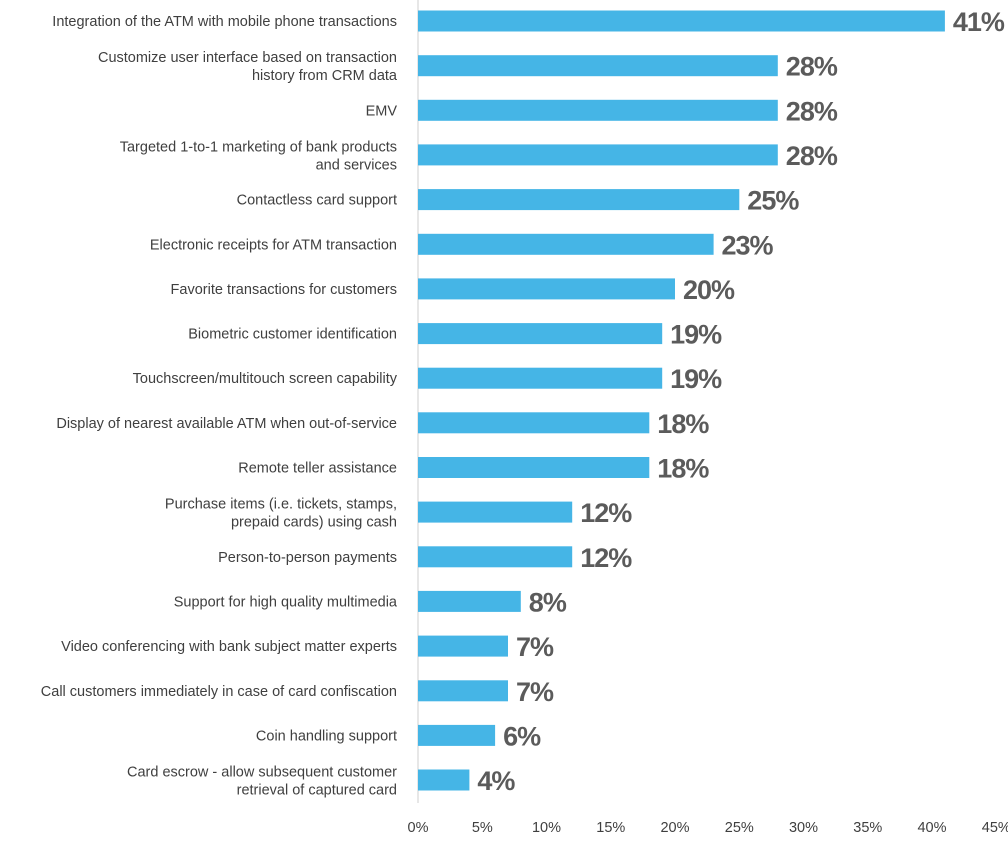 This screenshot has width=1008, height=859. I want to click on category-label-line: Remote teller assistance, so click(317, 469).